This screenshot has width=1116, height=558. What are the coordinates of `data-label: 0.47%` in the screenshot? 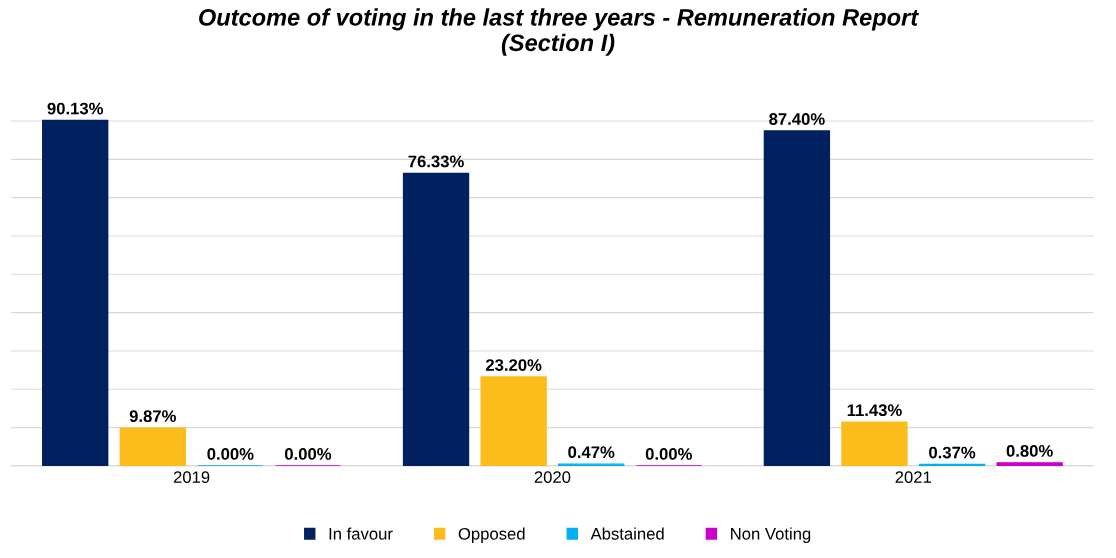 It's located at (591, 452).